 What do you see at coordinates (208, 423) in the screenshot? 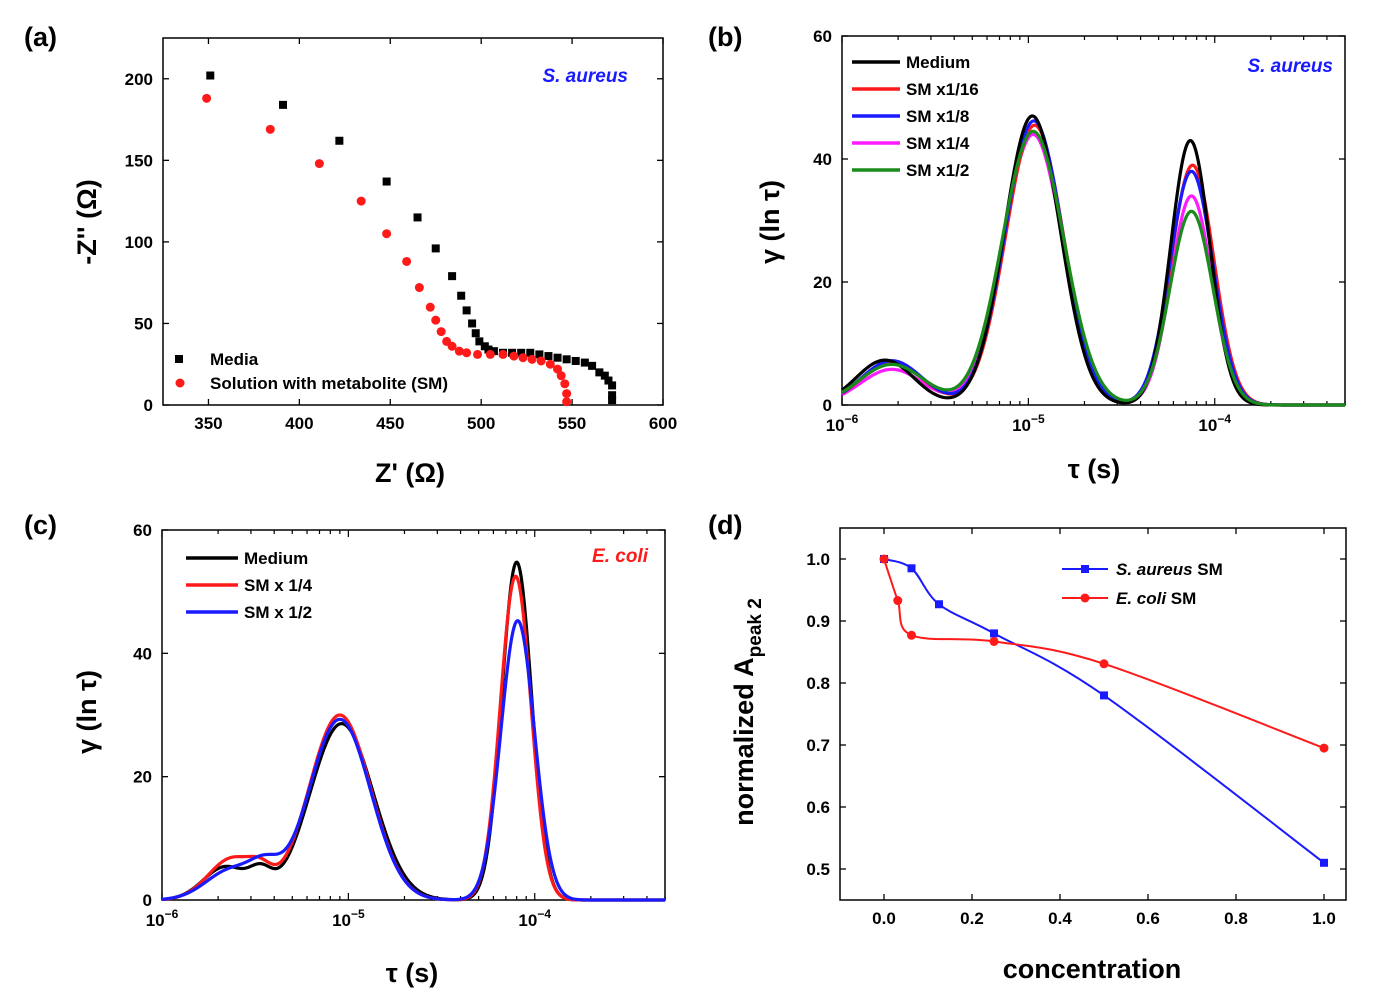
I see `x-tick-label-a: 350` at bounding box center [208, 423].